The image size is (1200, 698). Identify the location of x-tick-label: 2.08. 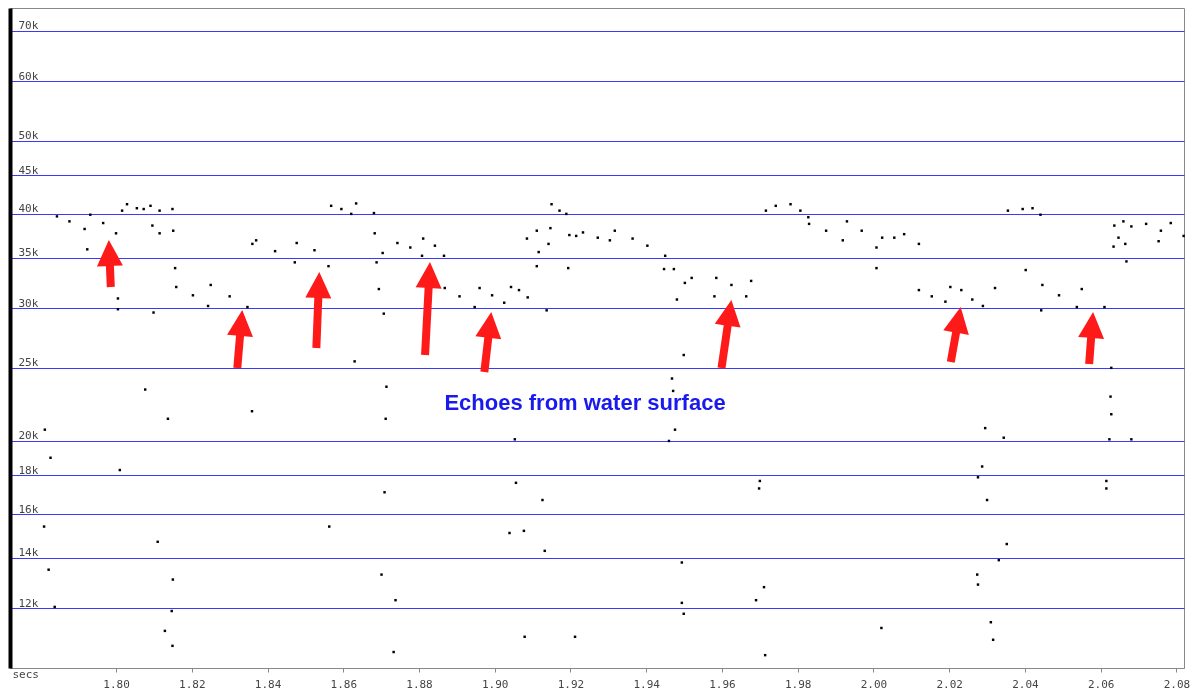
(1177, 684).